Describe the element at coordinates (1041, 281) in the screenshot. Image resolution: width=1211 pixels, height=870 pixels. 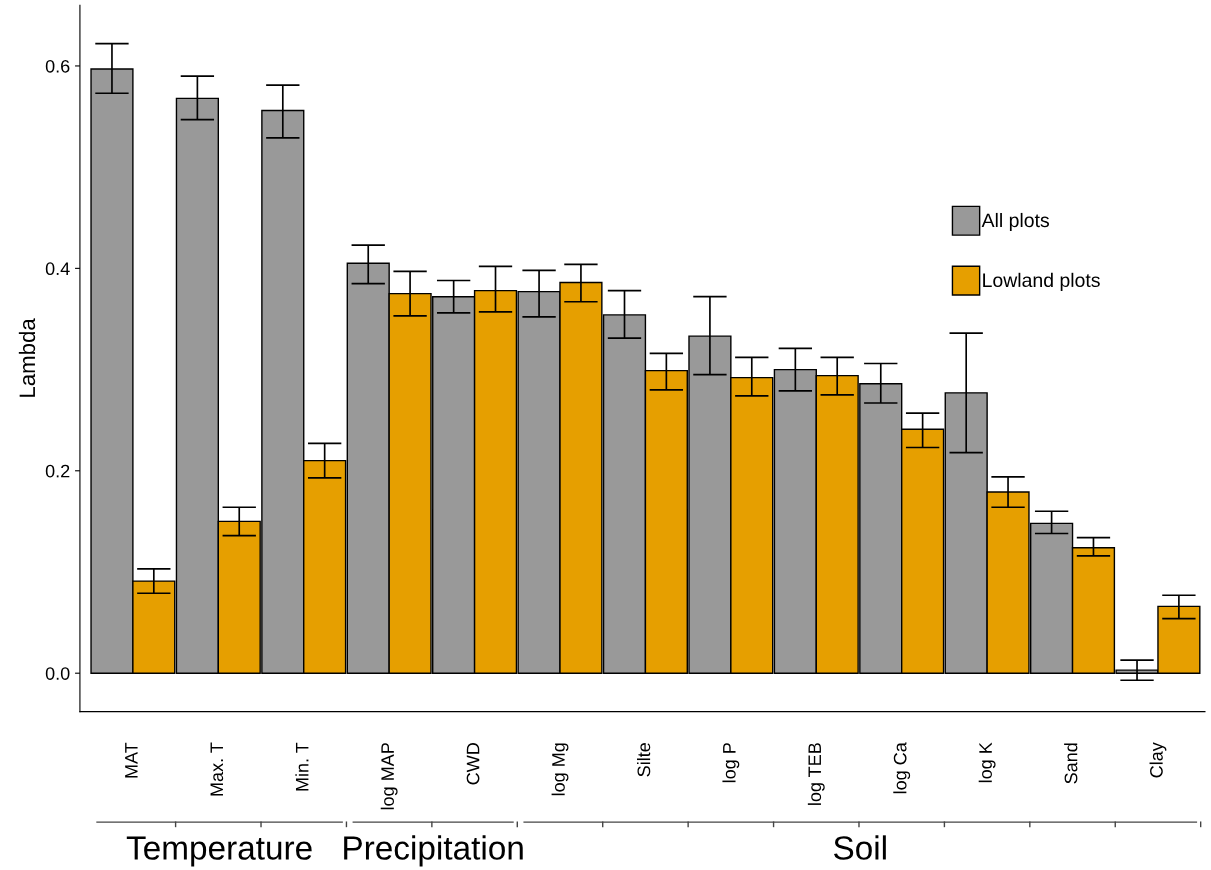
I see `legend-label: Lowland plots` at that location.